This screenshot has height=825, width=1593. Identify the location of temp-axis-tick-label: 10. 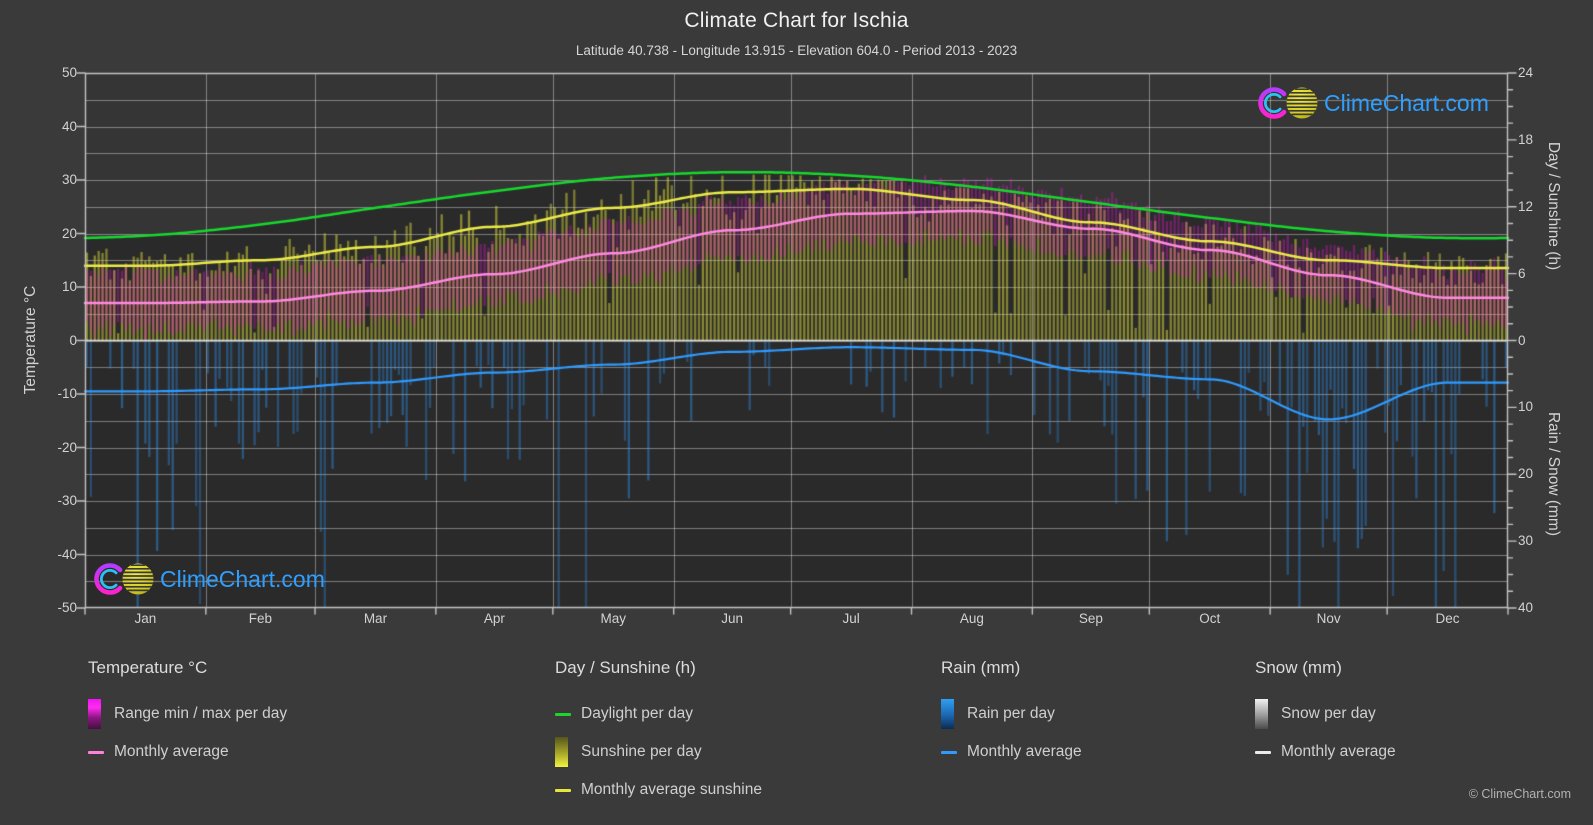
(69, 286).